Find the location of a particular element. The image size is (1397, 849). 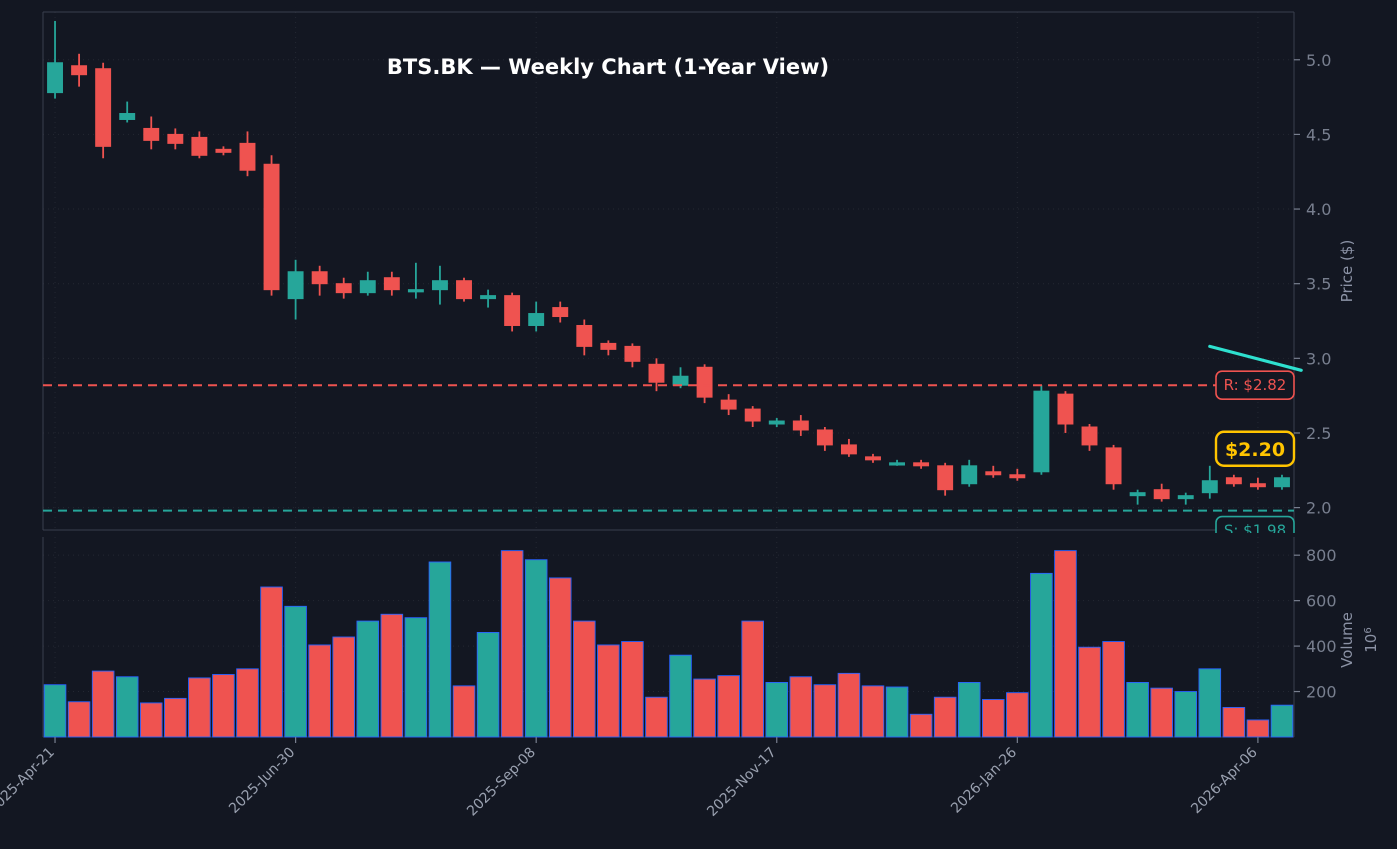

annotation-badges: R: $2.82 $2.20 S: $1.98 is located at coordinates (1255, 457).